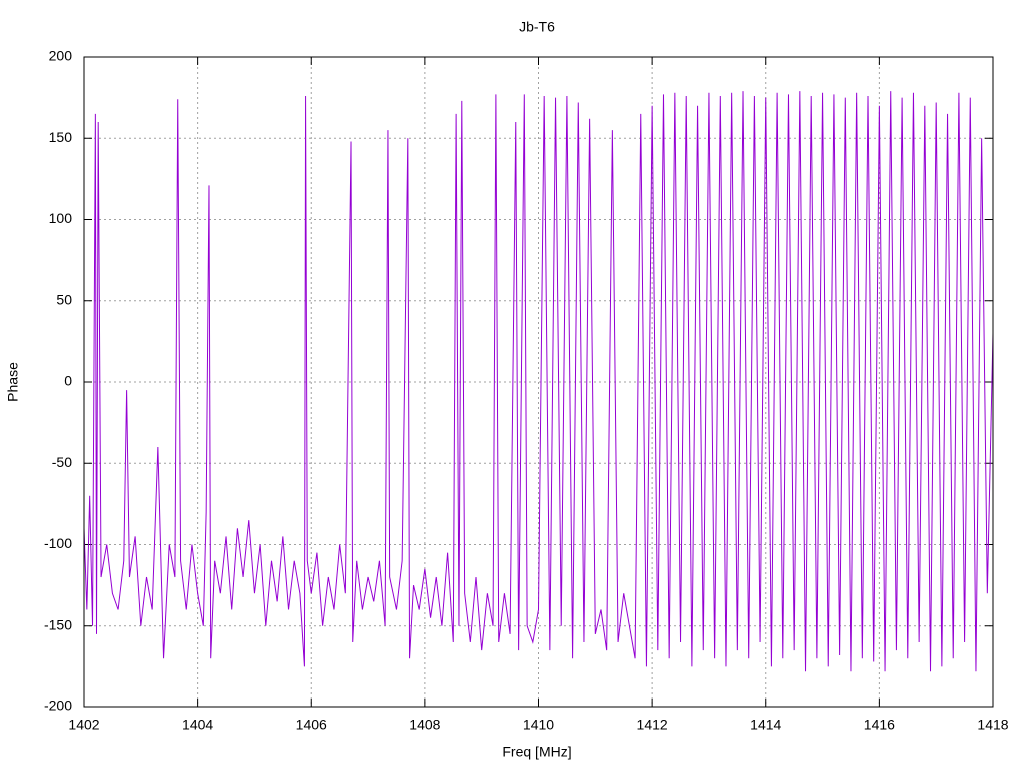  What do you see at coordinates (765, 725) in the screenshot?
I see `x-tick-label: 1414` at bounding box center [765, 725].